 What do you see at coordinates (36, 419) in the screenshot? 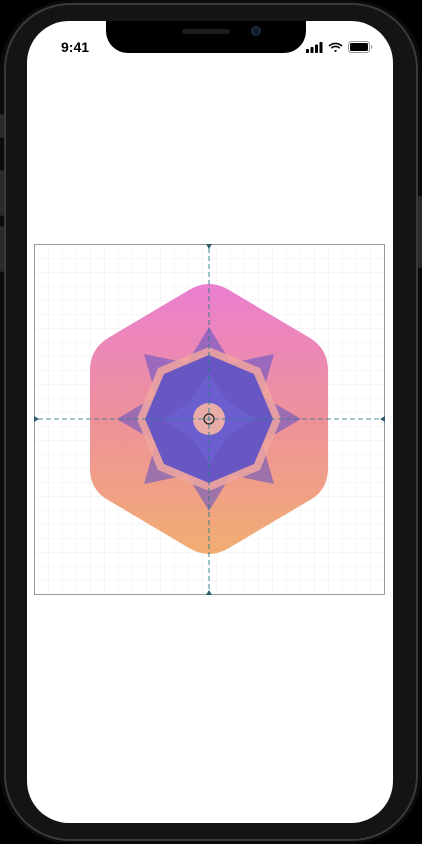
I see `guide-handle-left` at bounding box center [36, 419].